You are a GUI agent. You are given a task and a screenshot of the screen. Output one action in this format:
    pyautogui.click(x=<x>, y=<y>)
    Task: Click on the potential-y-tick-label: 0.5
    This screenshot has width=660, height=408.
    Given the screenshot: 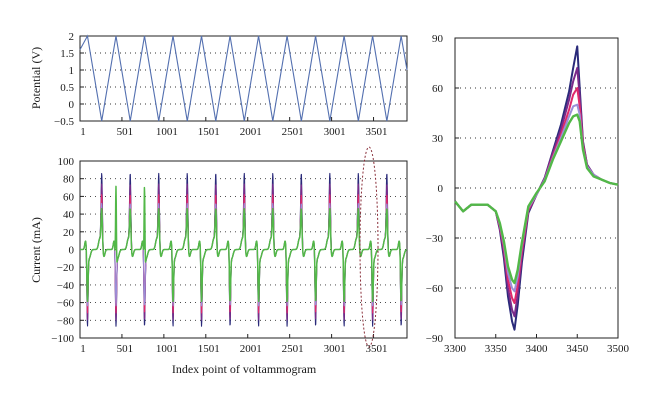 What is the action you would take?
    pyautogui.click(x=67, y=88)
    